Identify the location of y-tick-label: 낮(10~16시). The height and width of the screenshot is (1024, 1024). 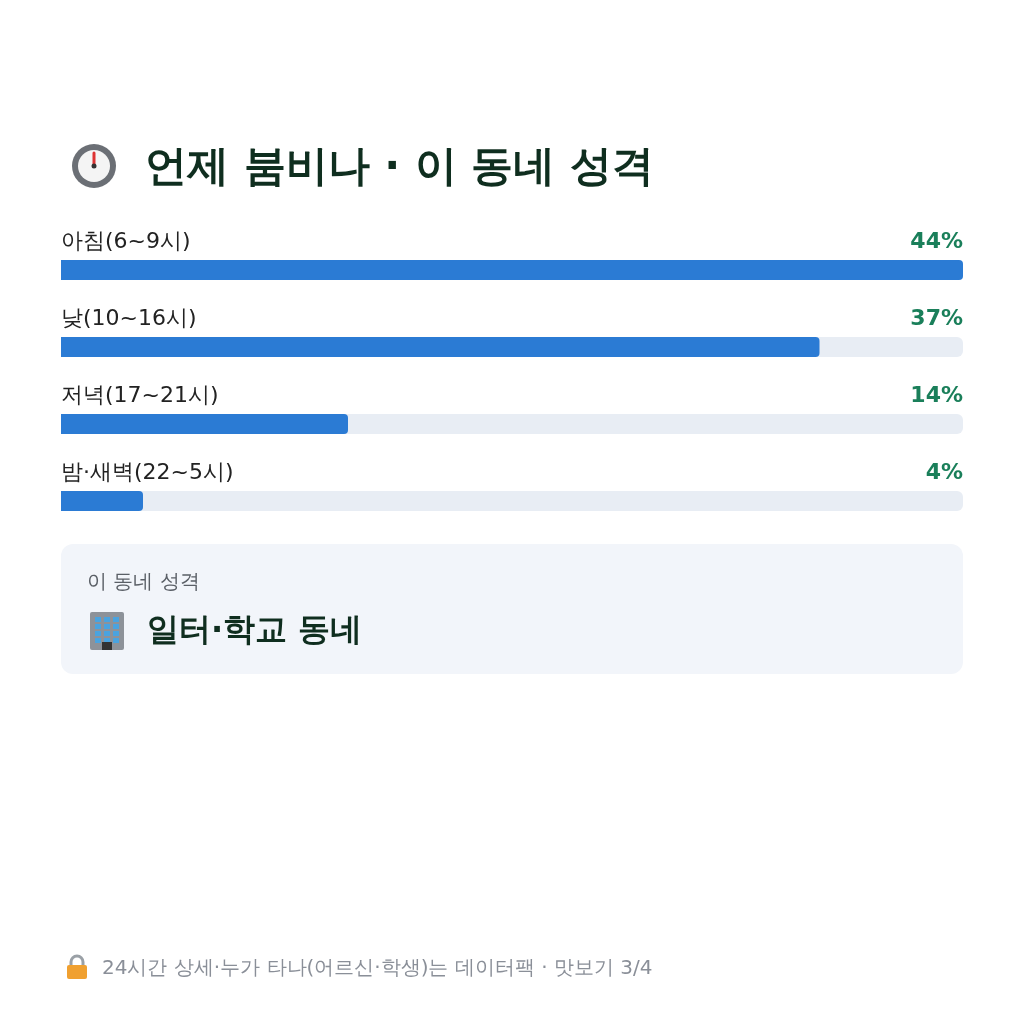
(129, 317).